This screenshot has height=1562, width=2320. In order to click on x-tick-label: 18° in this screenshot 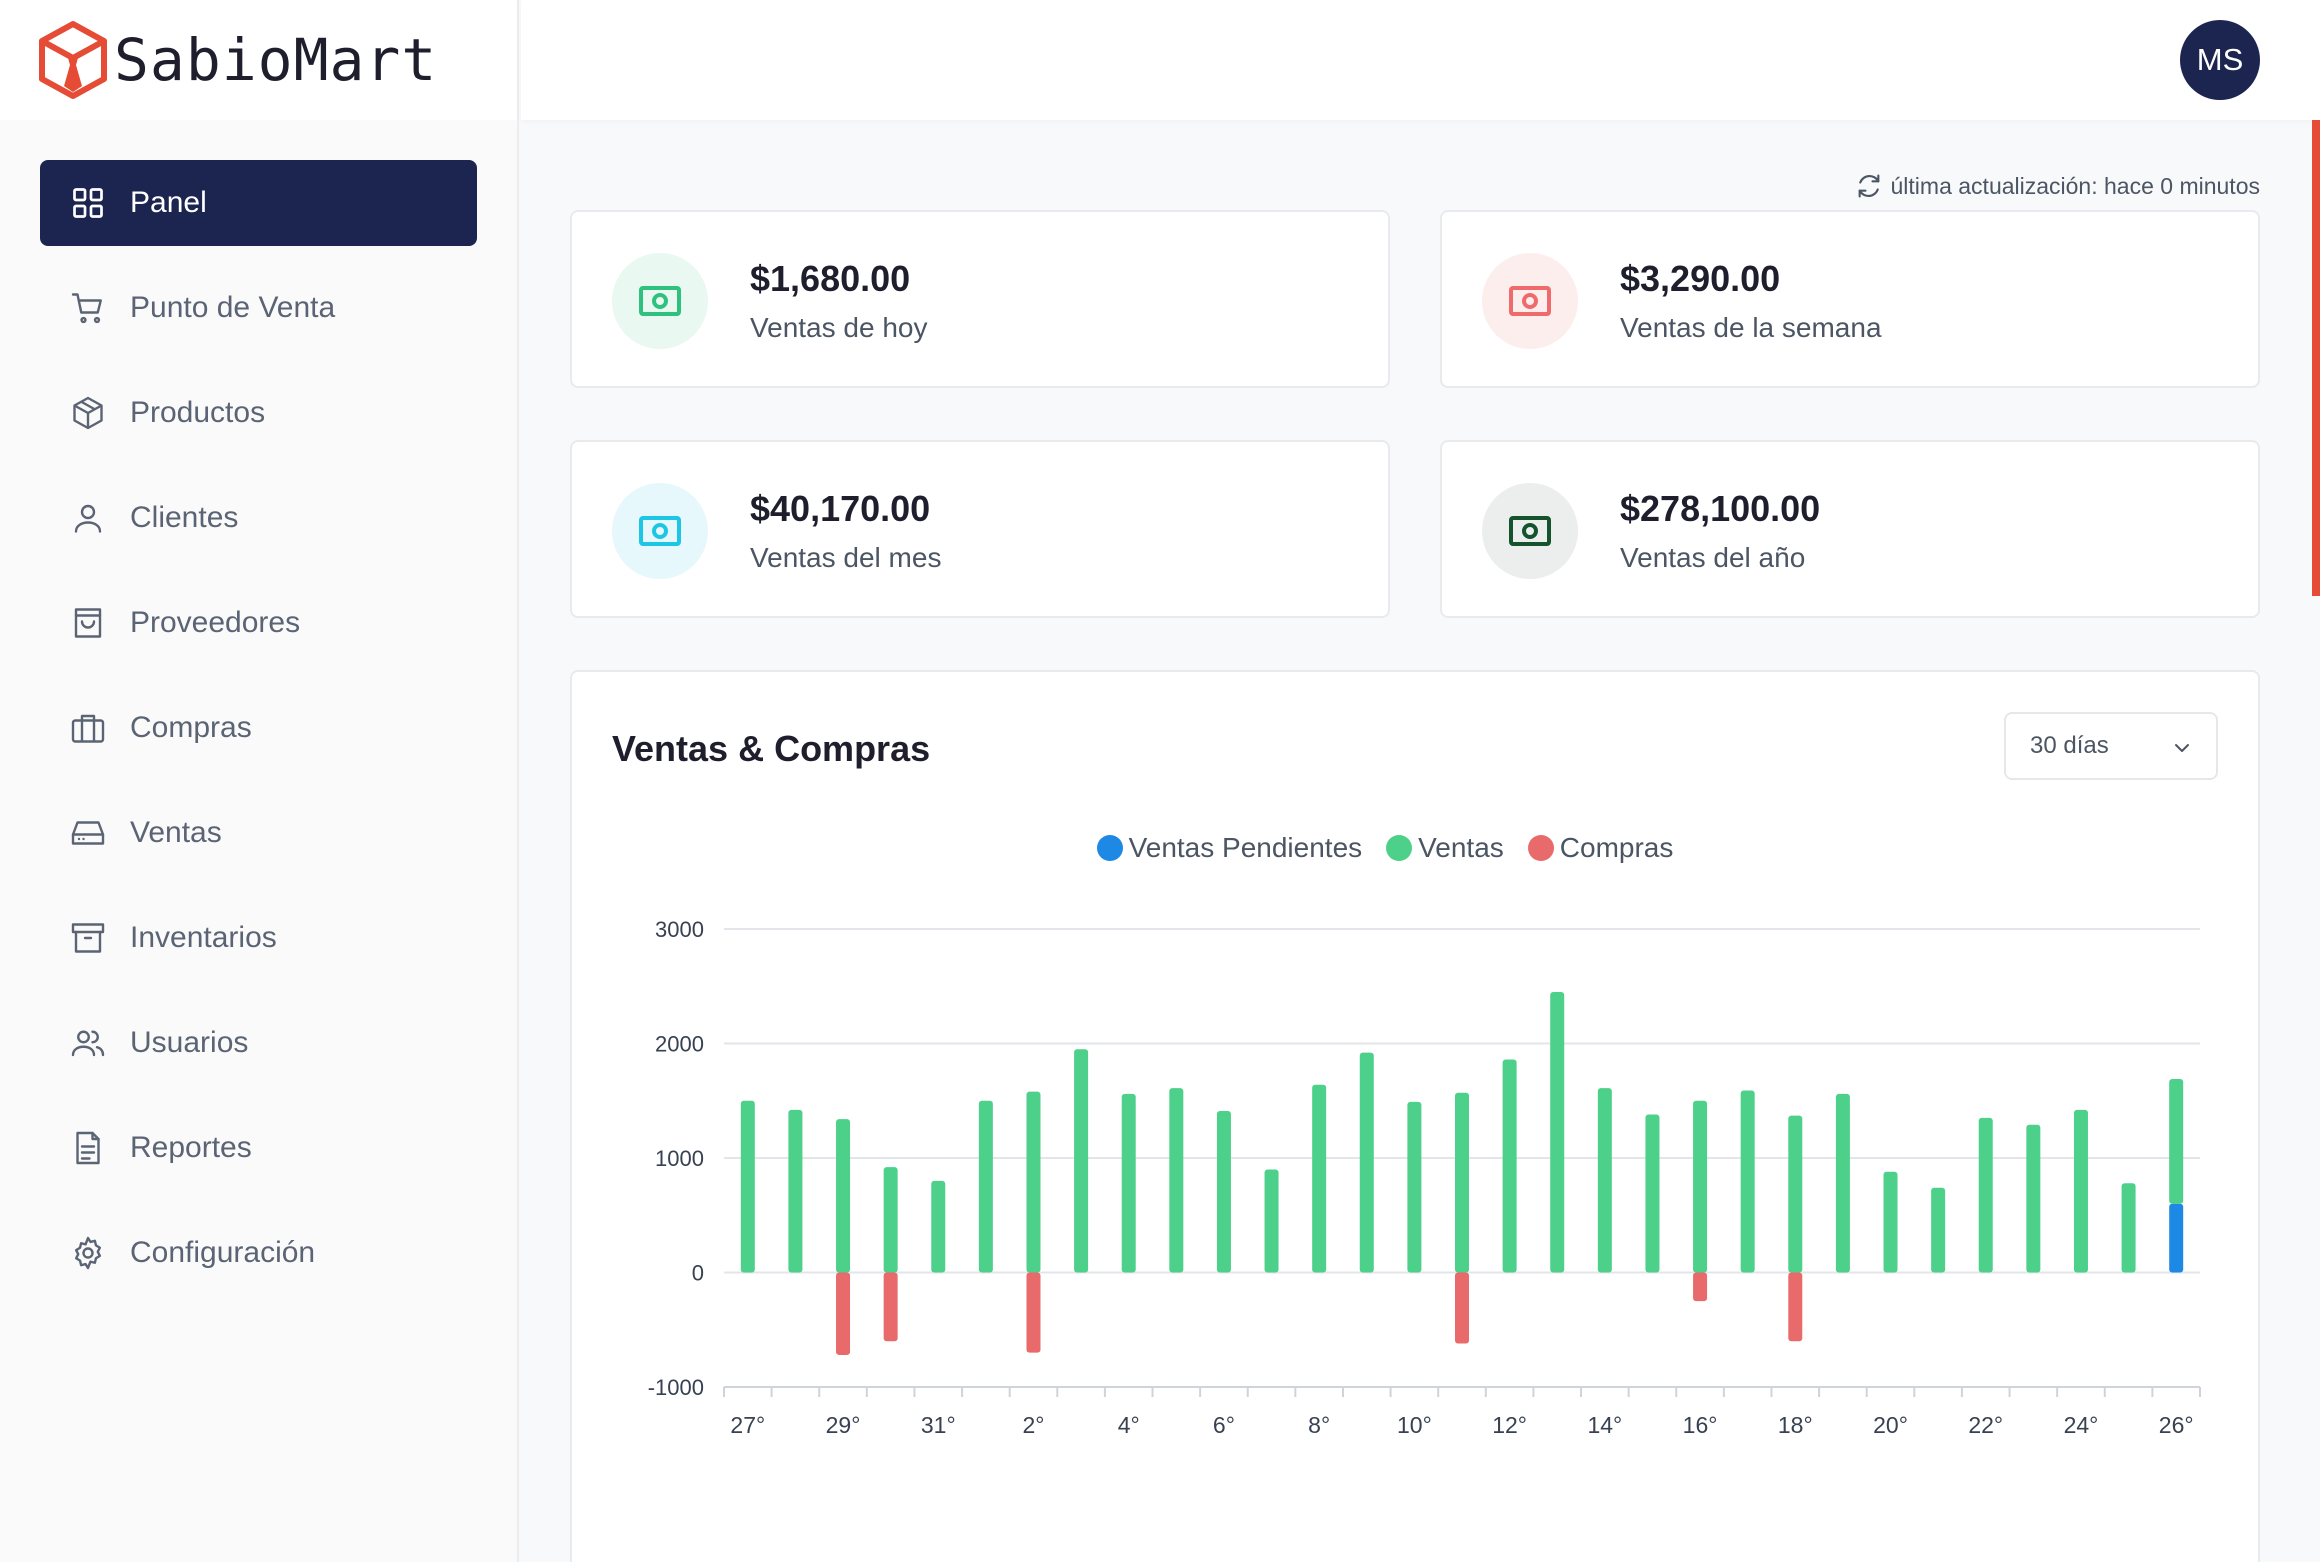, I will do `click(1795, 1425)`.